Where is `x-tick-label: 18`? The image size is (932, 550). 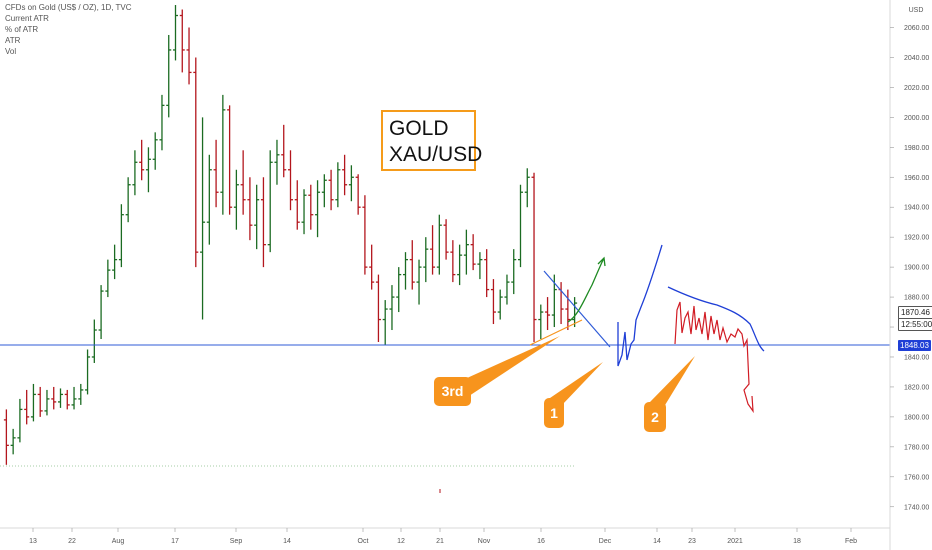
x-tick-label: 18 is located at coordinates (797, 541).